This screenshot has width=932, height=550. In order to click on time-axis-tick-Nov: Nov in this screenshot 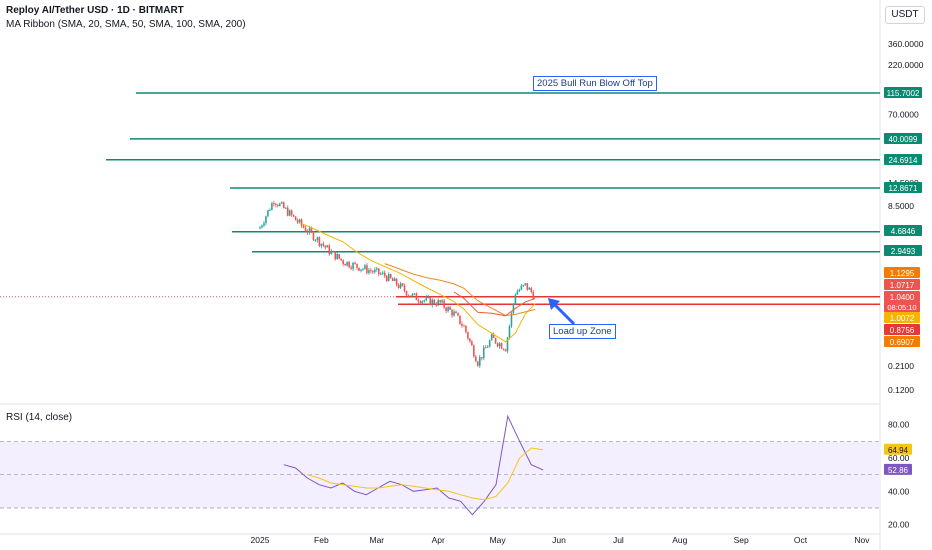, I will do `click(862, 540)`.